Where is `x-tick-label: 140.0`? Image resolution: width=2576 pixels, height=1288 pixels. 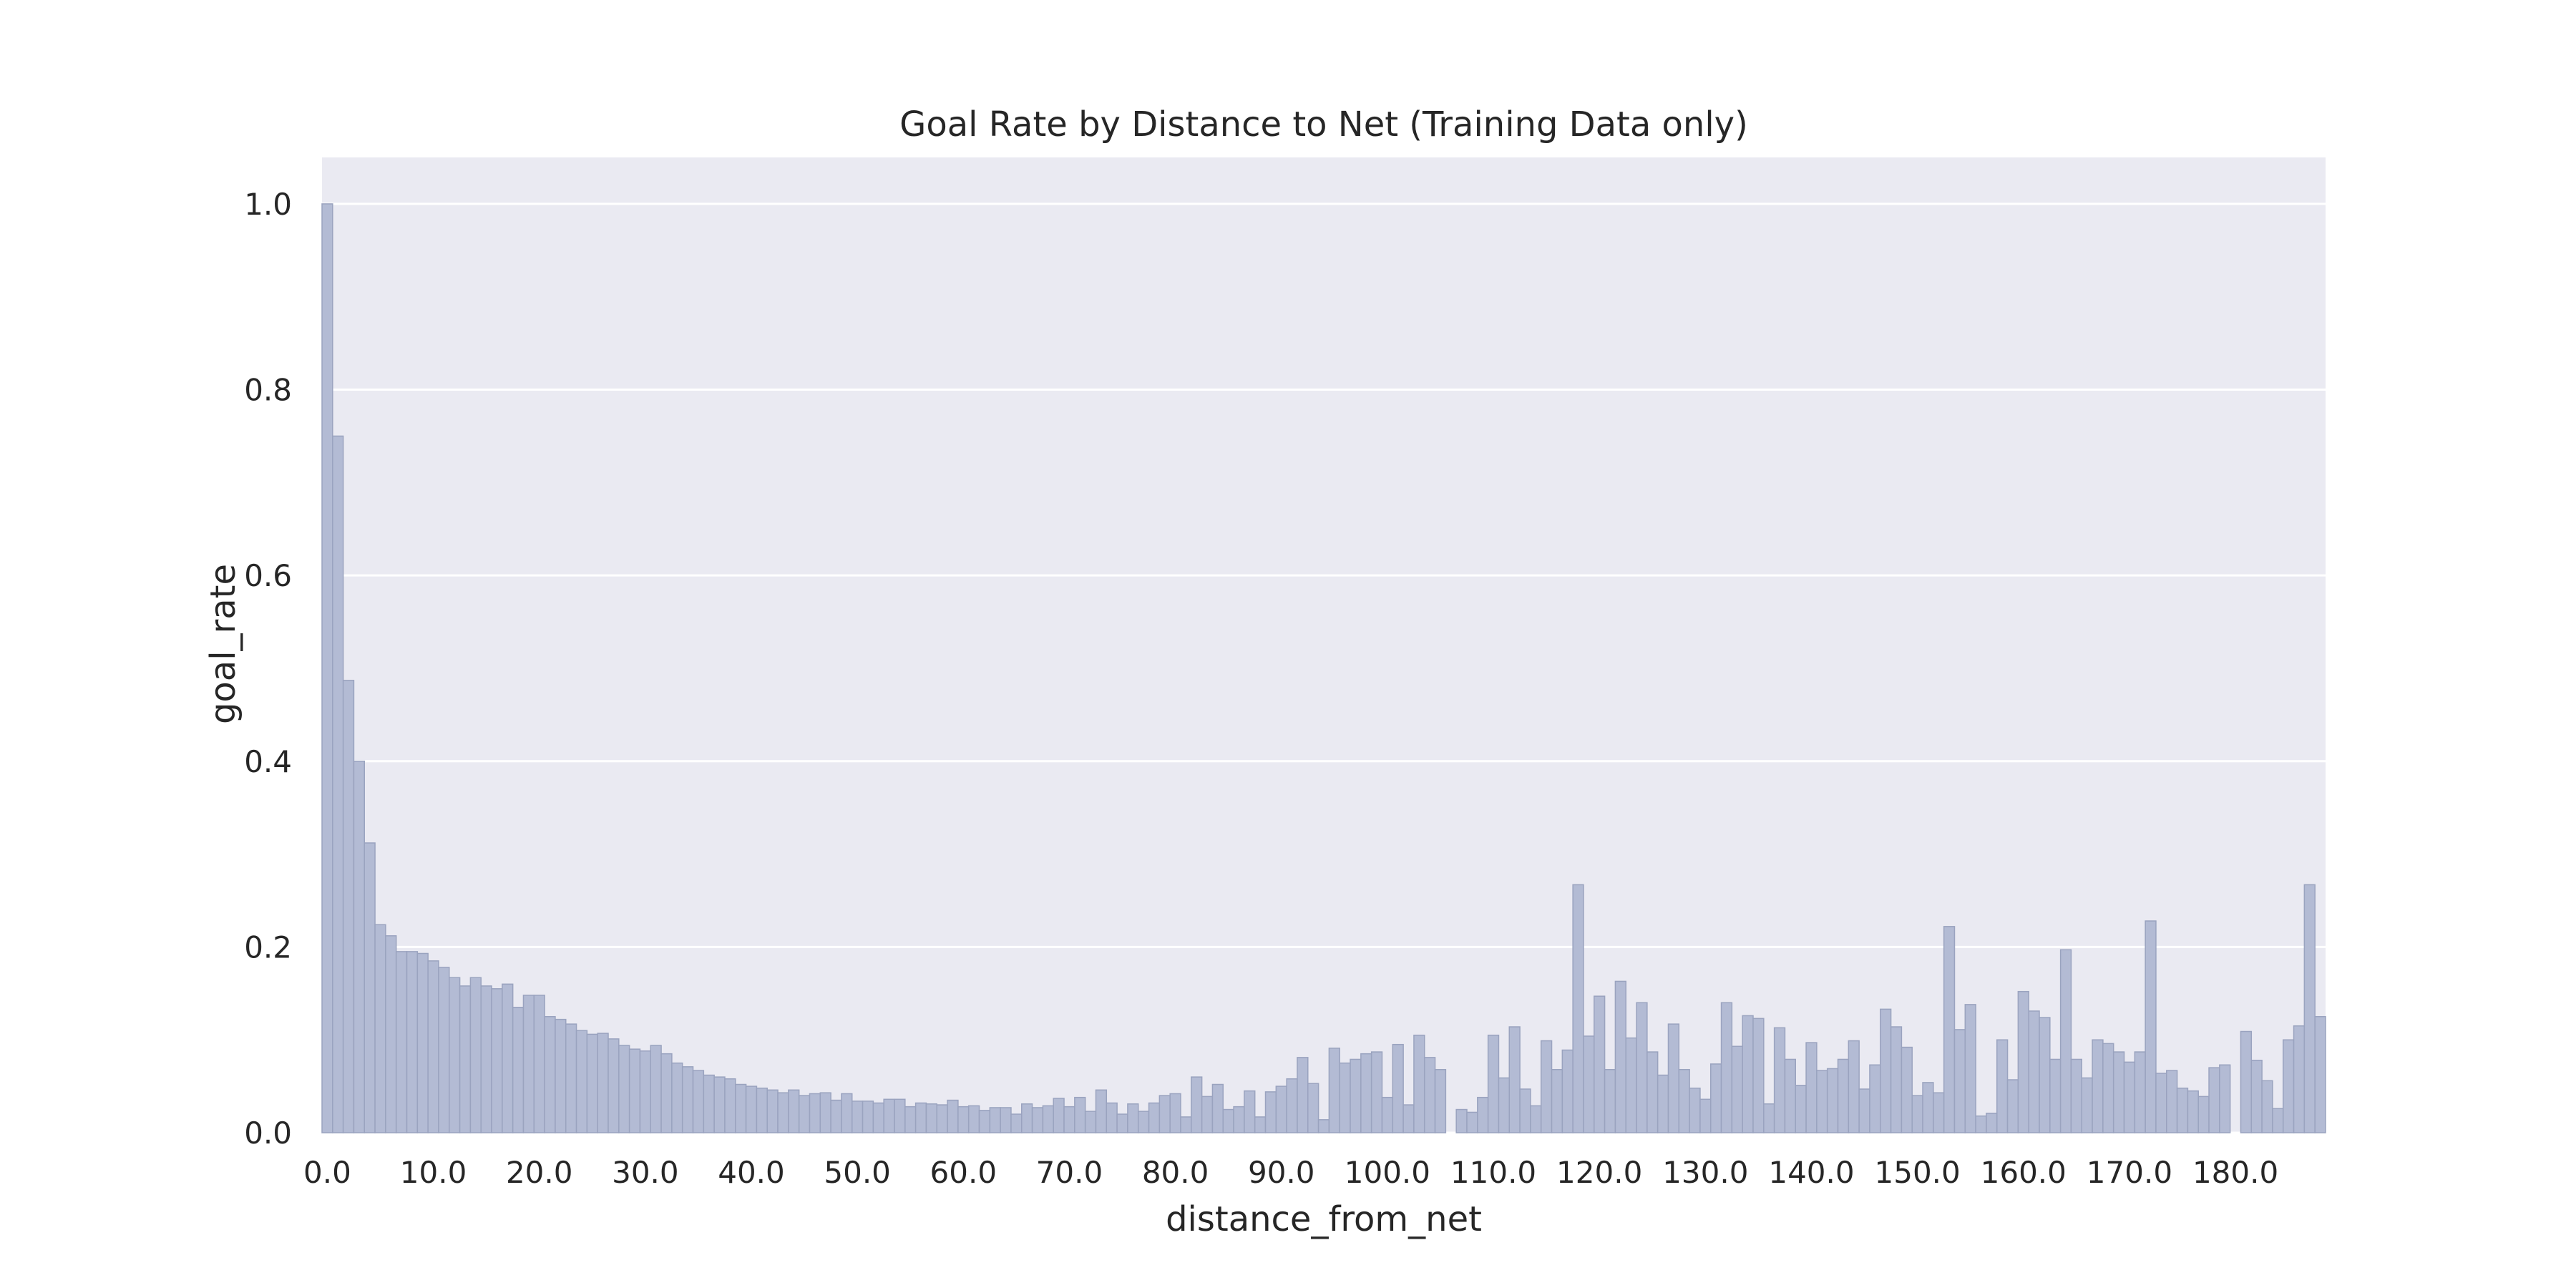
x-tick-label: 140.0 is located at coordinates (1811, 1172).